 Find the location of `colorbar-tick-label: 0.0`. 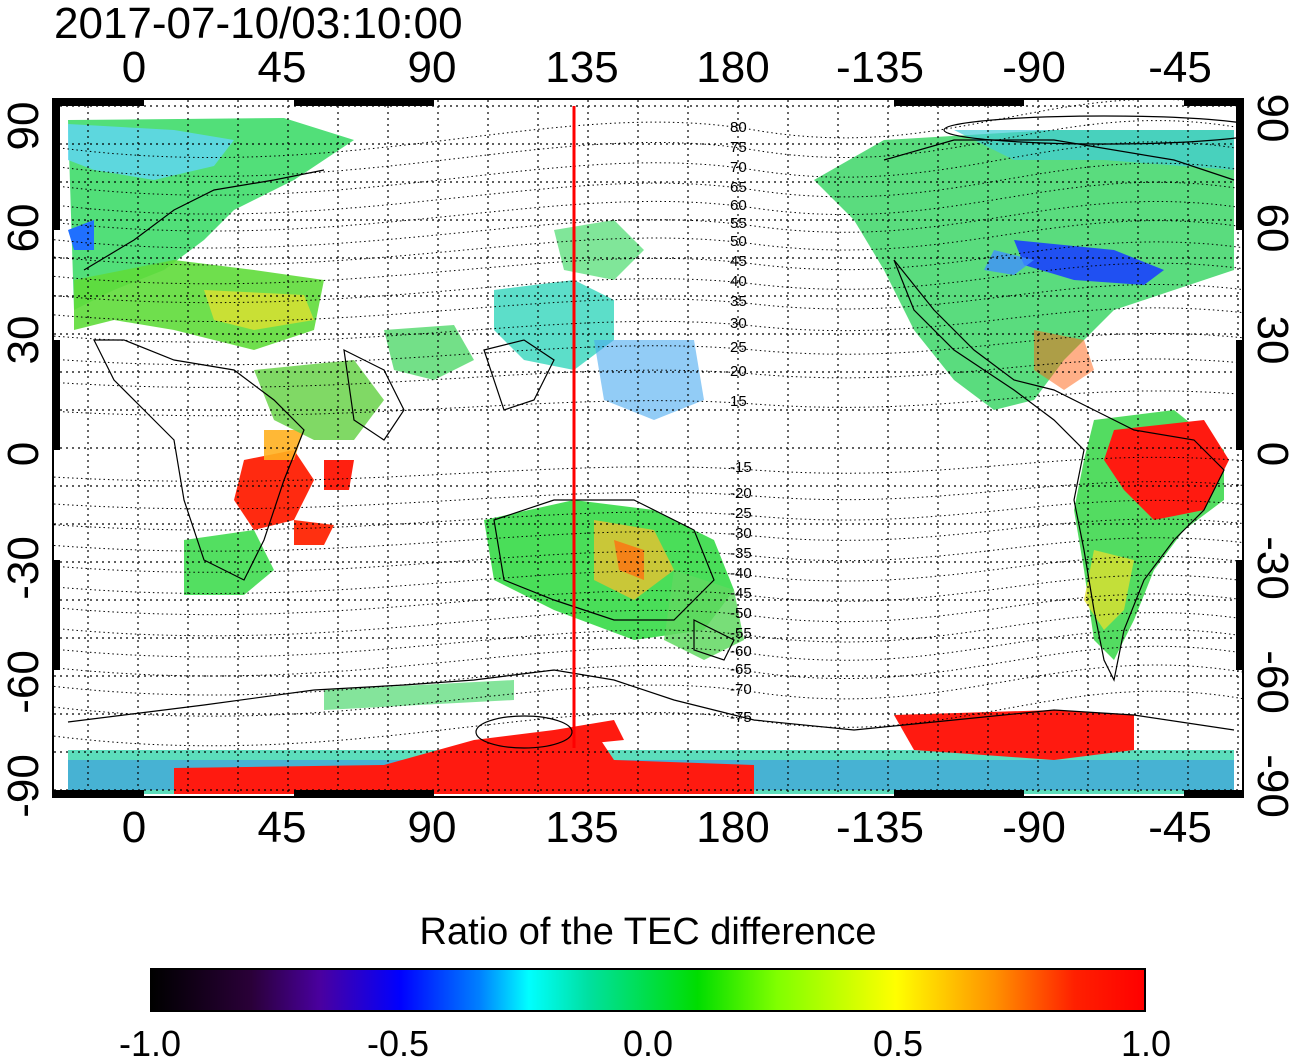

colorbar-tick-label: 0.0 is located at coordinates (648, 1043).